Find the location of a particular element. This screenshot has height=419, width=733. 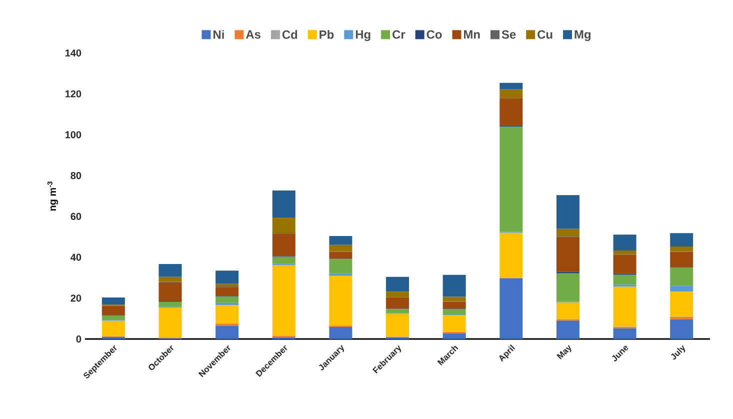

legend-label: Mg is located at coordinates (582, 36).